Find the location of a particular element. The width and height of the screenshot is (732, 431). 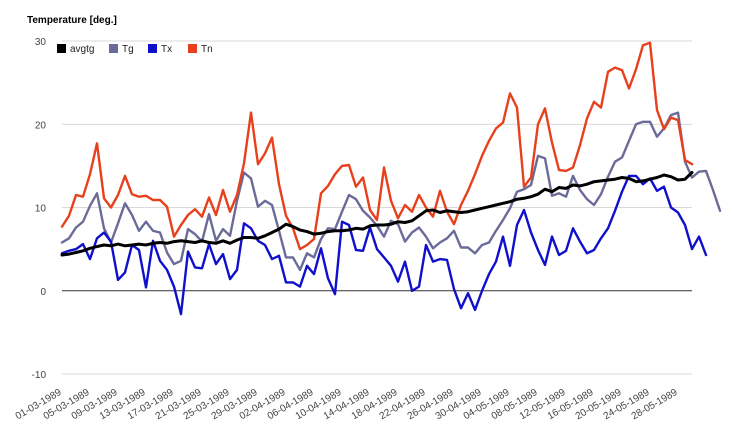

y-tick-label: 0 is located at coordinates (43, 292).